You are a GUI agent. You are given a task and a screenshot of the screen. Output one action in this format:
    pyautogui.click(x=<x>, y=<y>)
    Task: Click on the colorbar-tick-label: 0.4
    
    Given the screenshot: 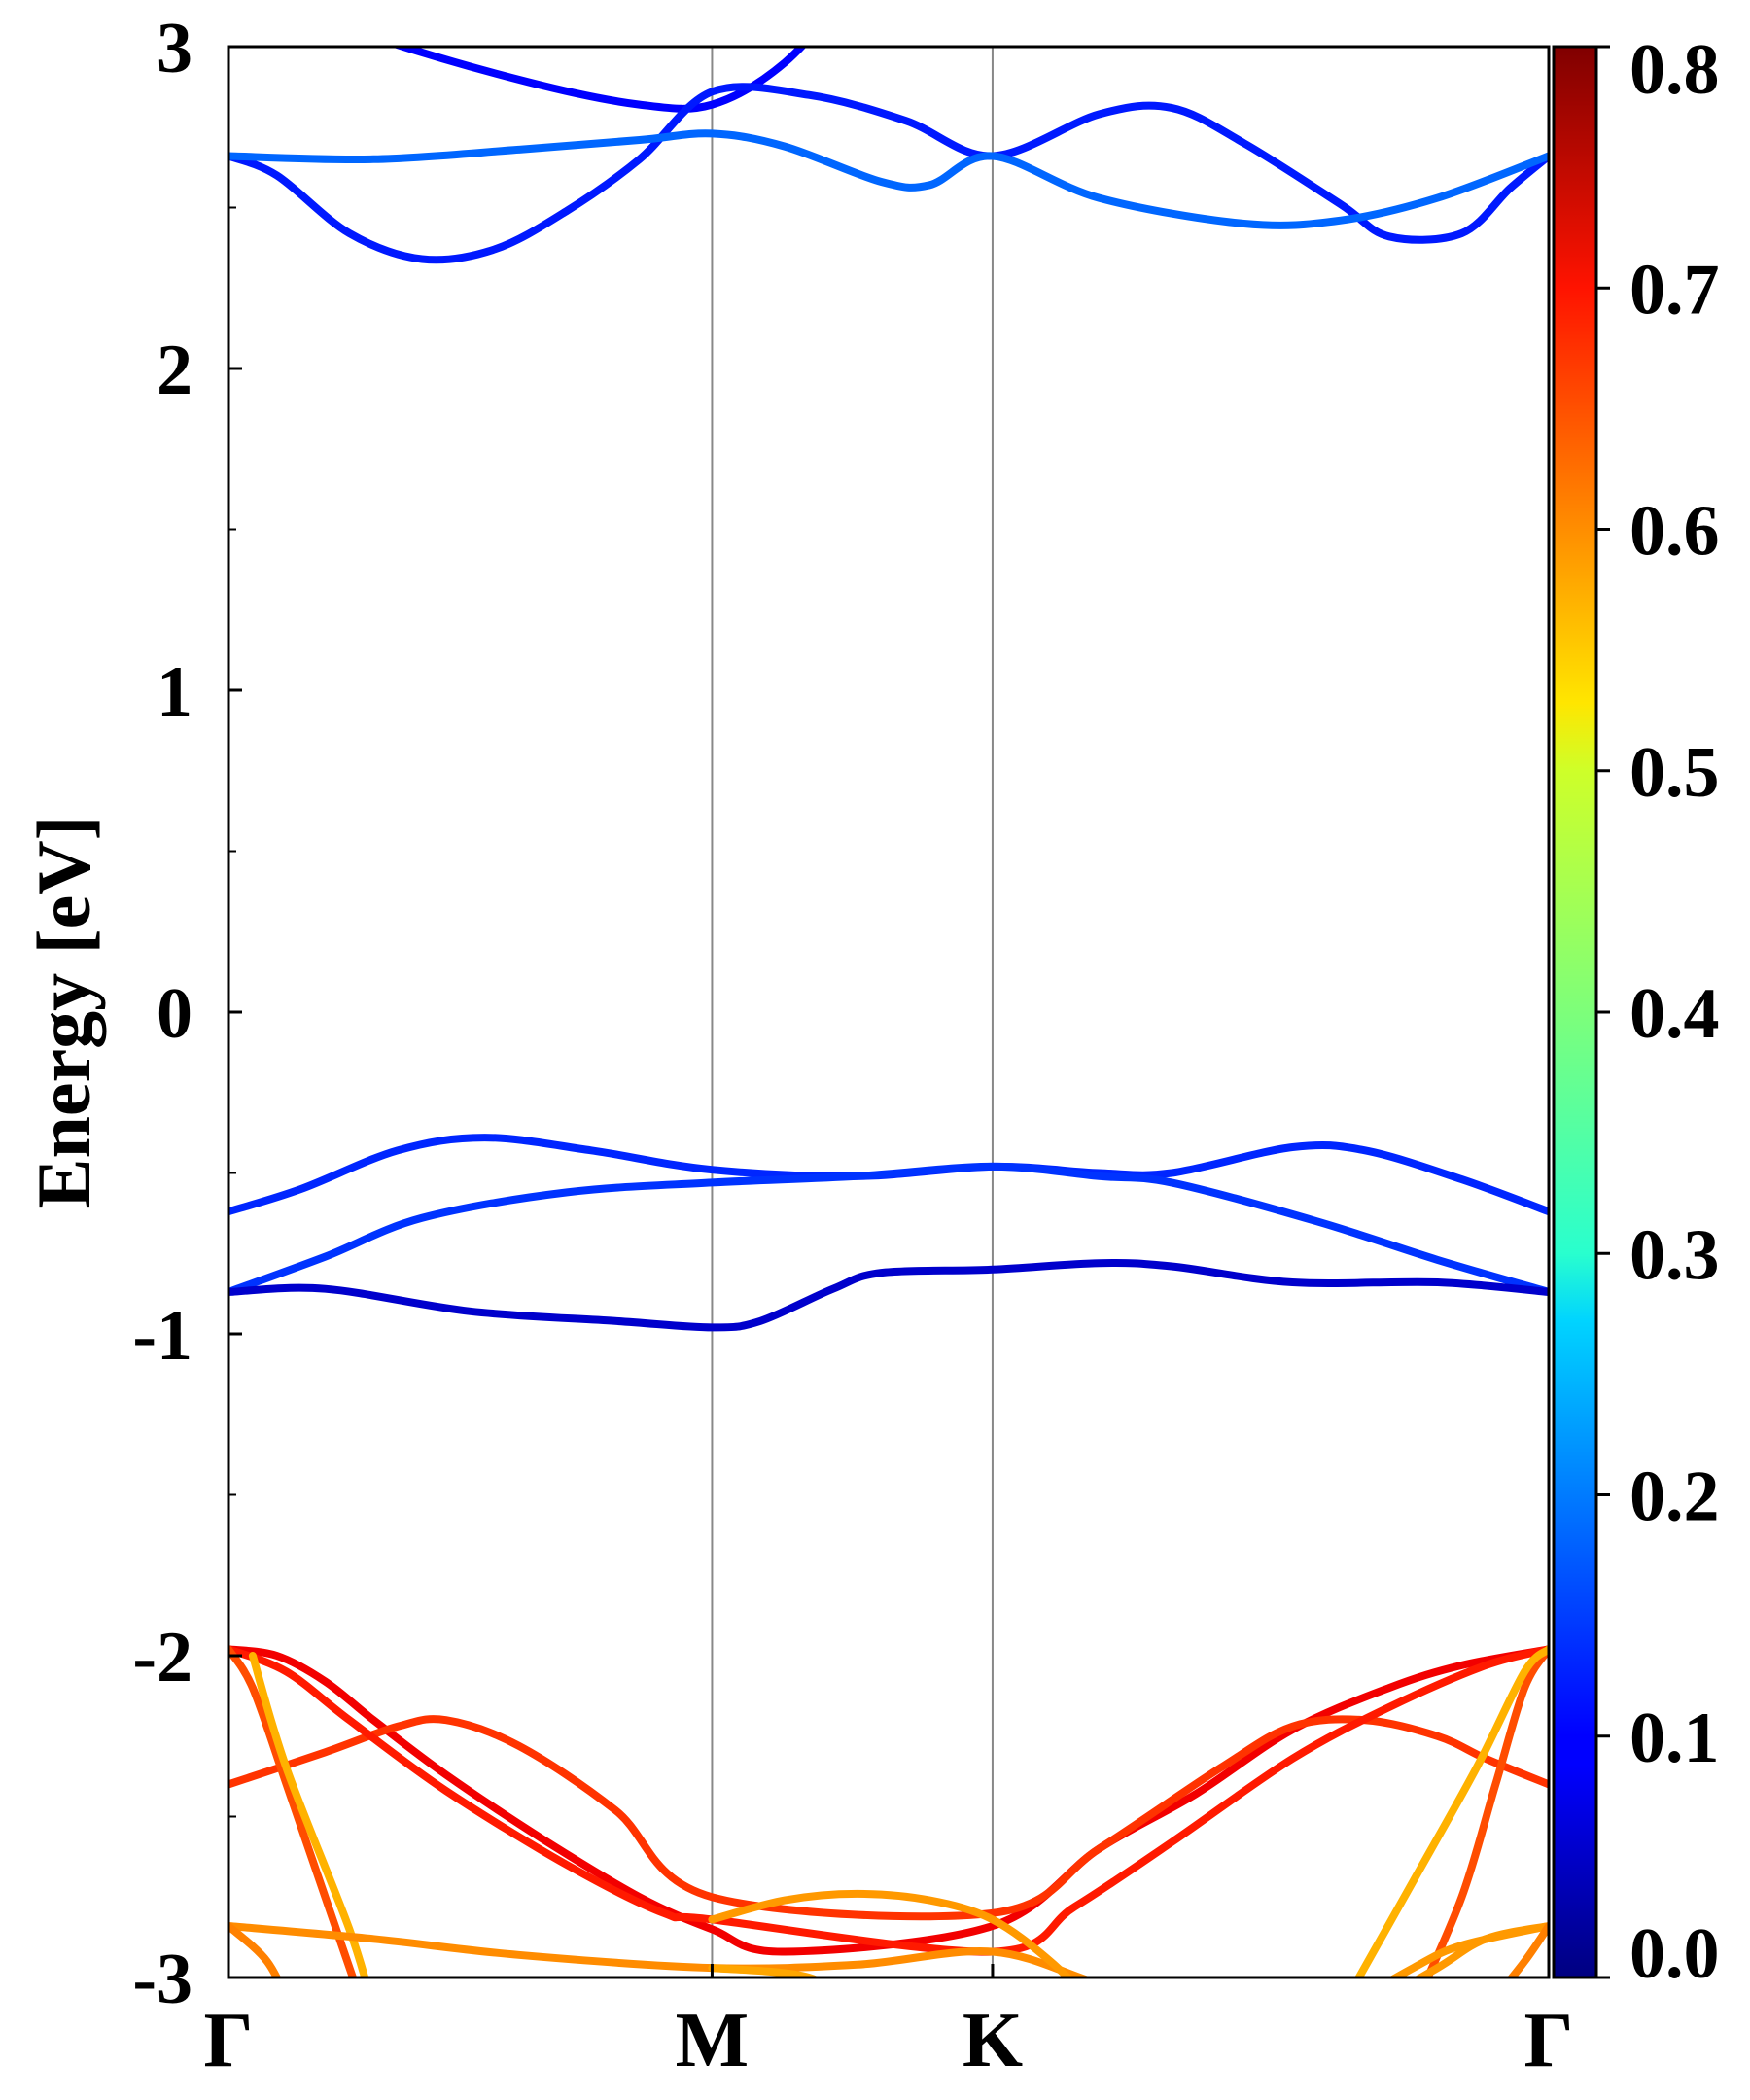 What is the action you would take?
    pyautogui.click(x=1674, y=1014)
    